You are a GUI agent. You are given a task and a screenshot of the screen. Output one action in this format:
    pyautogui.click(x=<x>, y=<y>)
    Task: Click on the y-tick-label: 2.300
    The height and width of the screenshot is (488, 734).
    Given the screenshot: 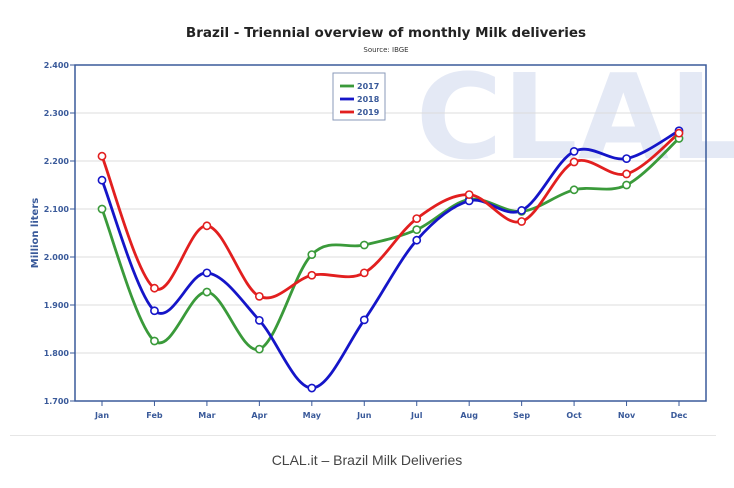 What is the action you would take?
    pyautogui.click(x=57, y=113)
    